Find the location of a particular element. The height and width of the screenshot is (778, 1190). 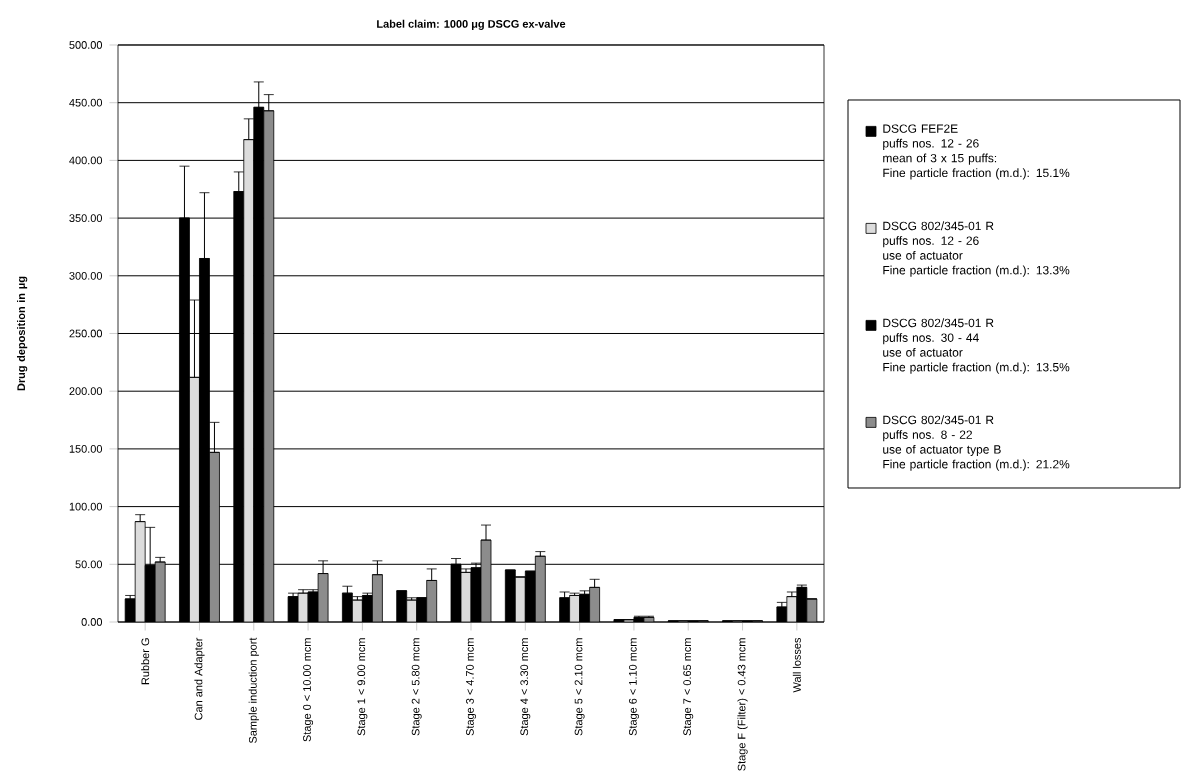

y-tick-label: 150.00 is located at coordinates (86, 449).